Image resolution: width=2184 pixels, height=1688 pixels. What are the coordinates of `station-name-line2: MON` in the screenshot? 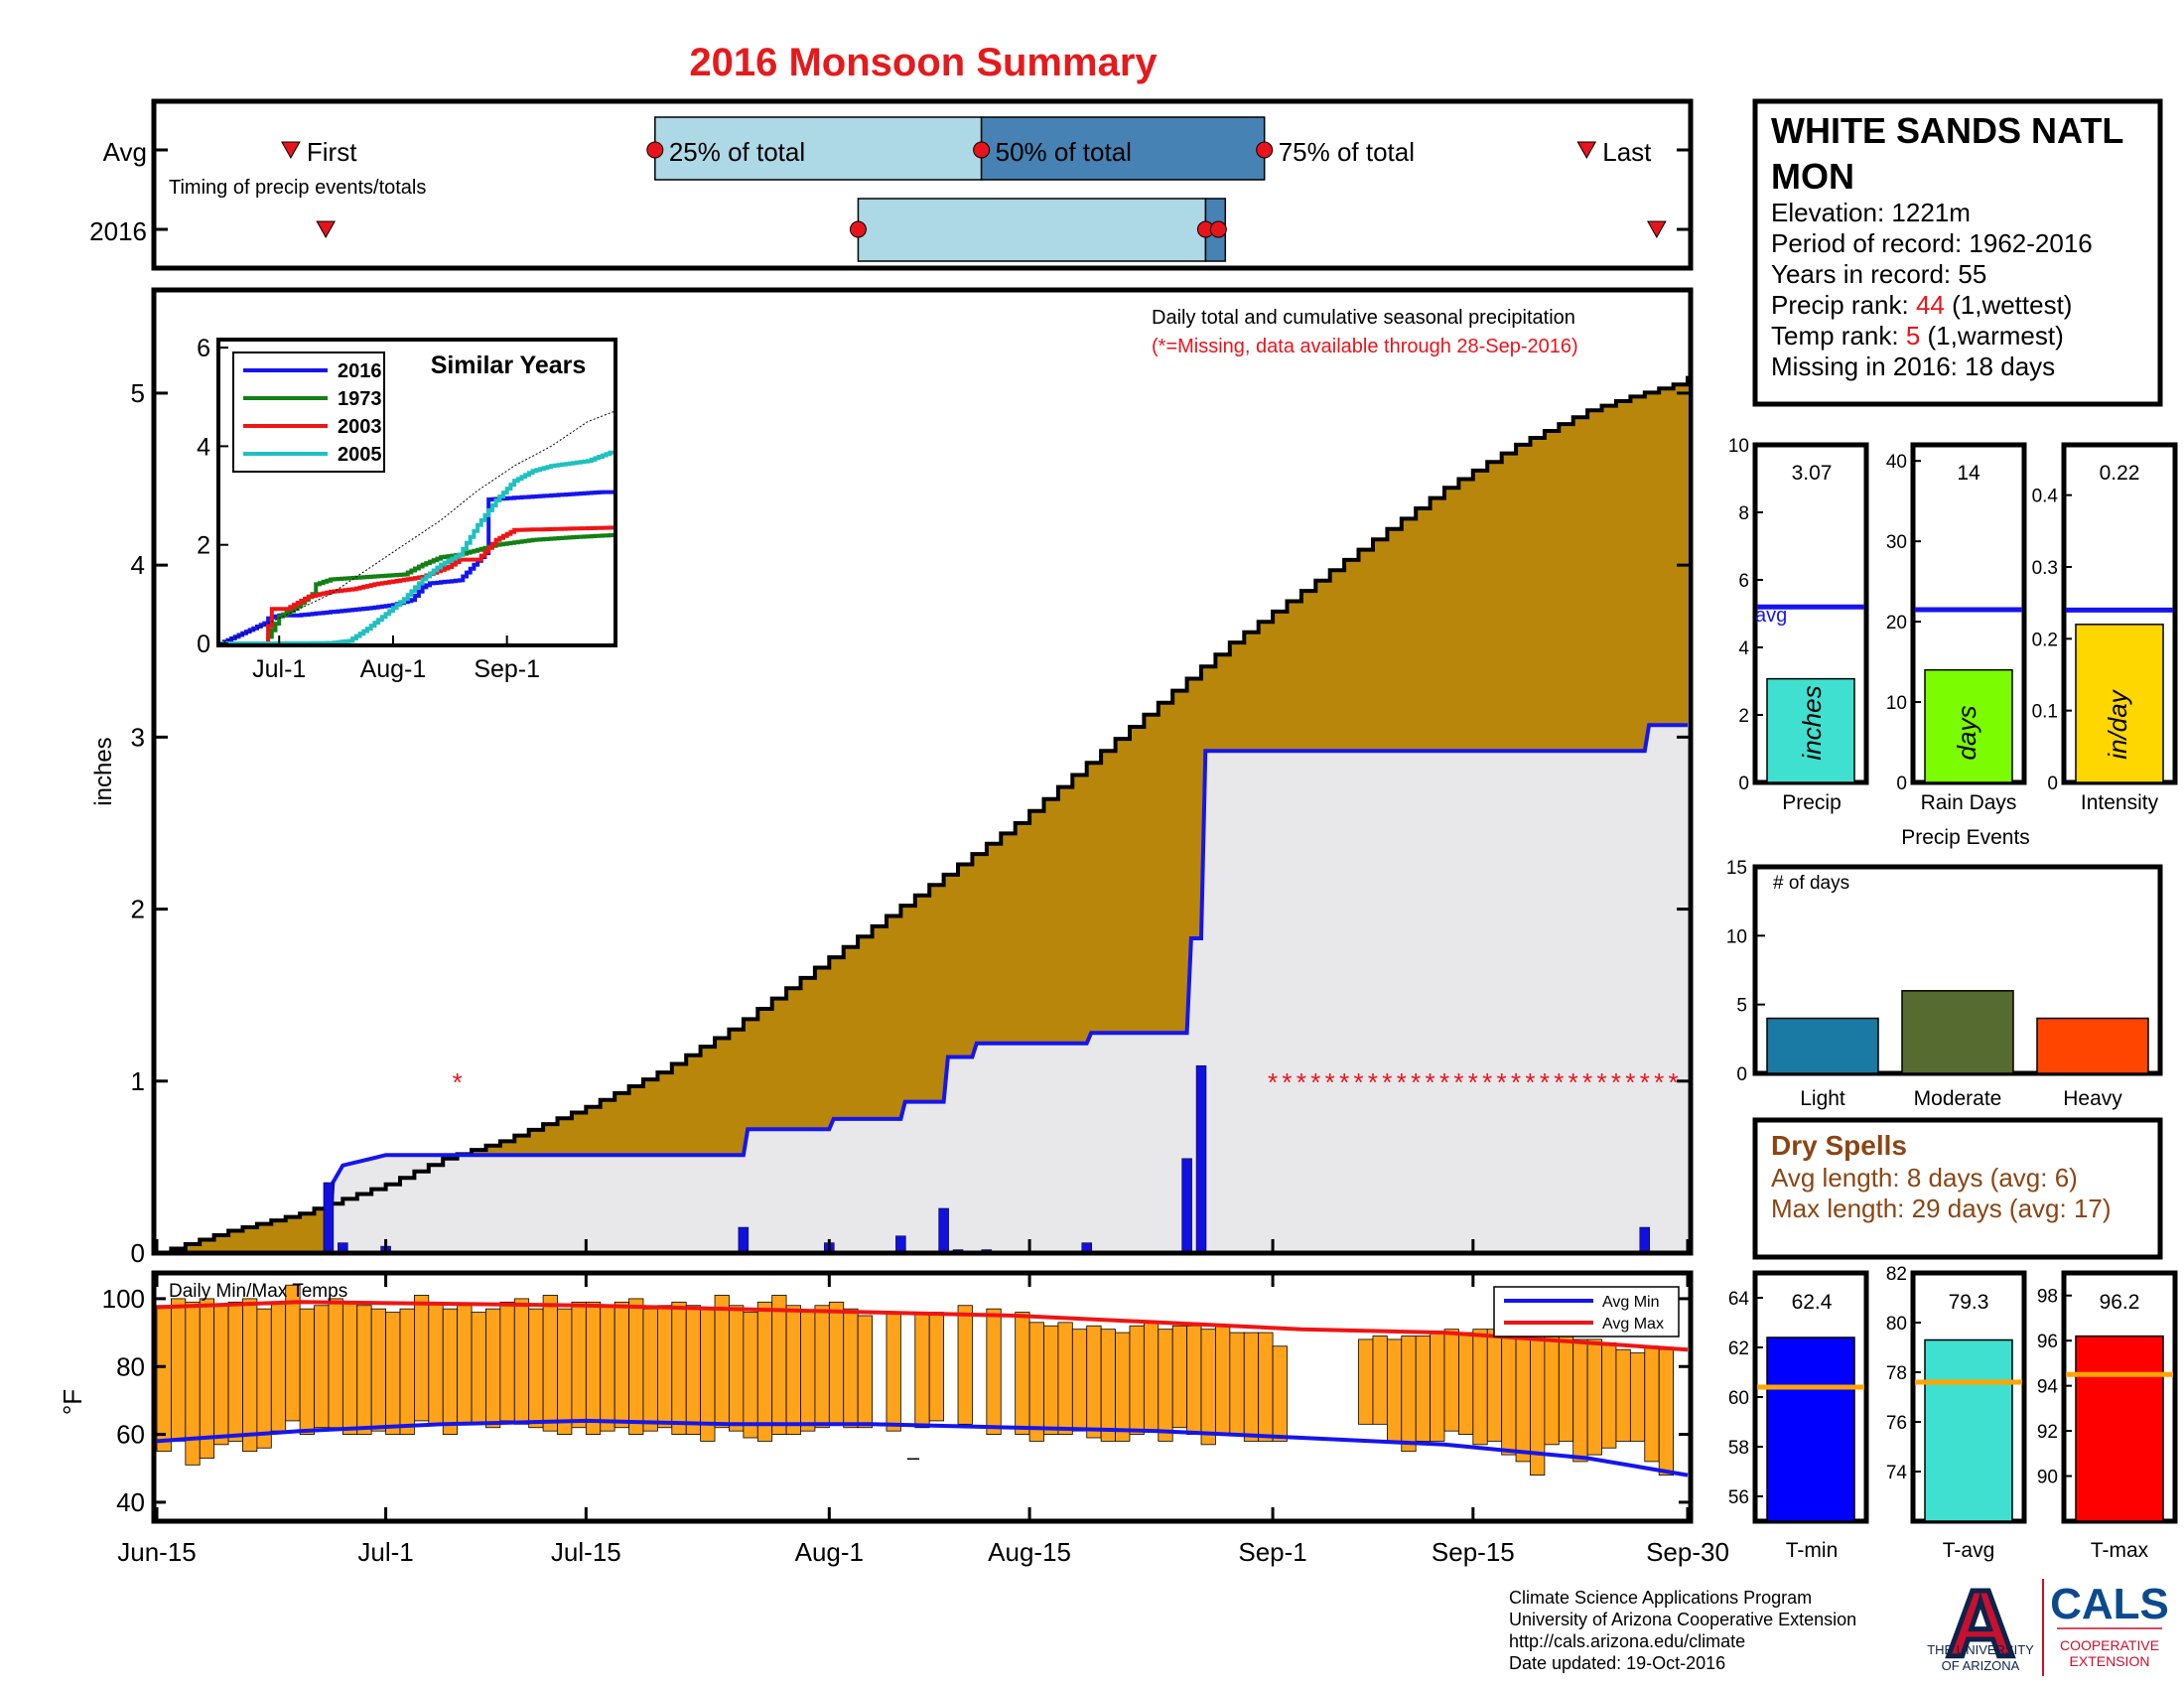 It's located at (1812, 176).